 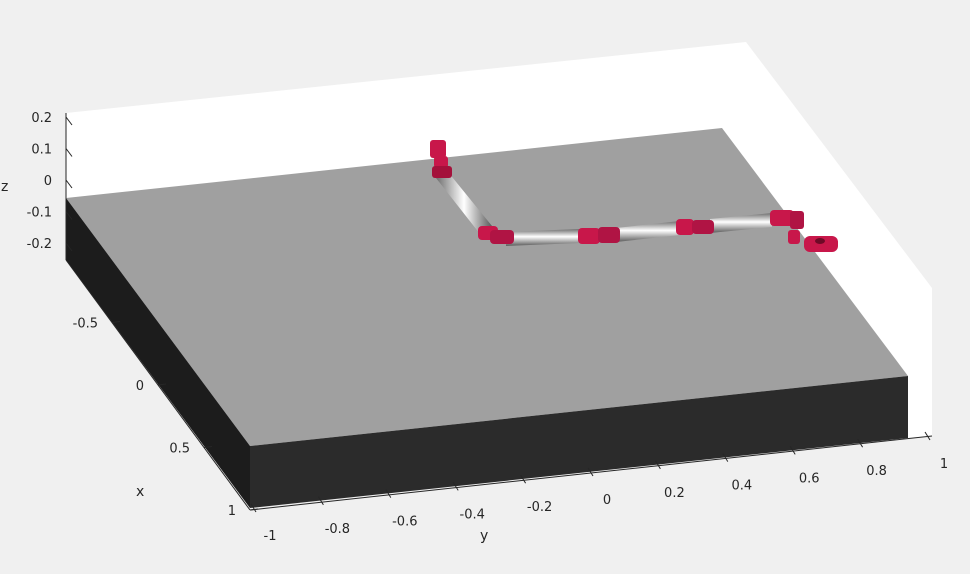 What do you see at coordinates (607, 500) in the screenshot?
I see `y-tick-label: 0` at bounding box center [607, 500].